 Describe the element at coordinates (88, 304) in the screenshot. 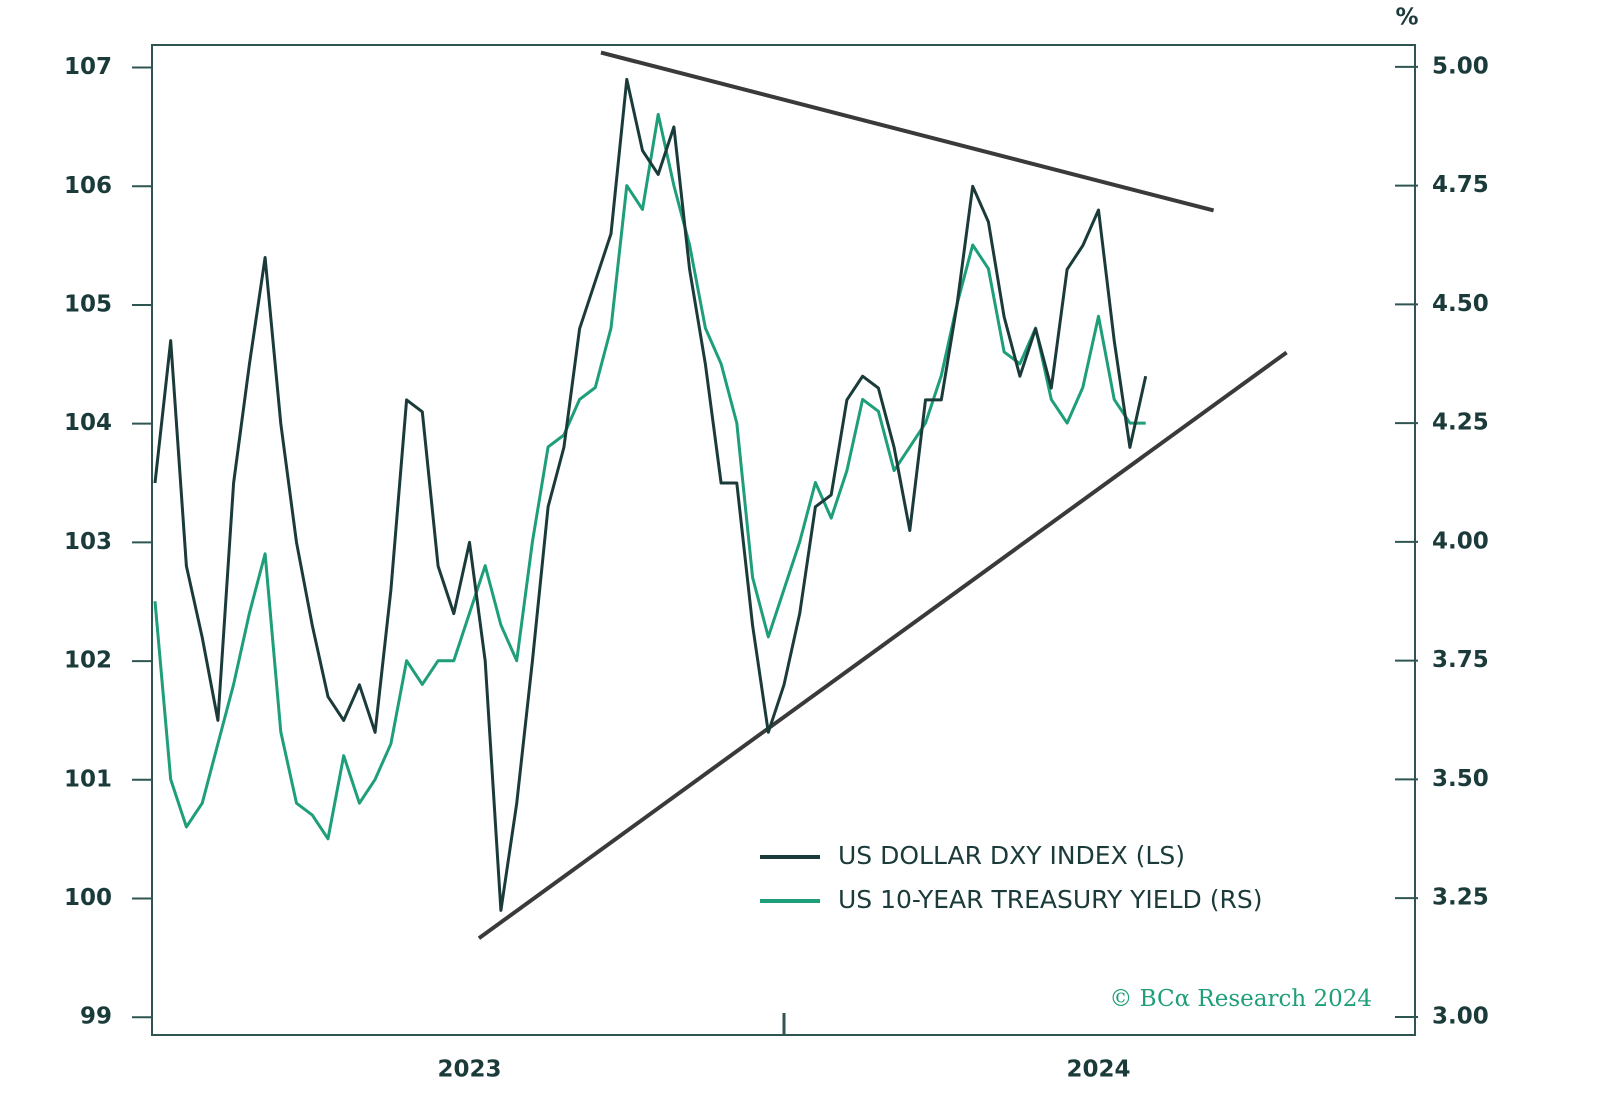

I see `y-tick-label: 105` at that location.